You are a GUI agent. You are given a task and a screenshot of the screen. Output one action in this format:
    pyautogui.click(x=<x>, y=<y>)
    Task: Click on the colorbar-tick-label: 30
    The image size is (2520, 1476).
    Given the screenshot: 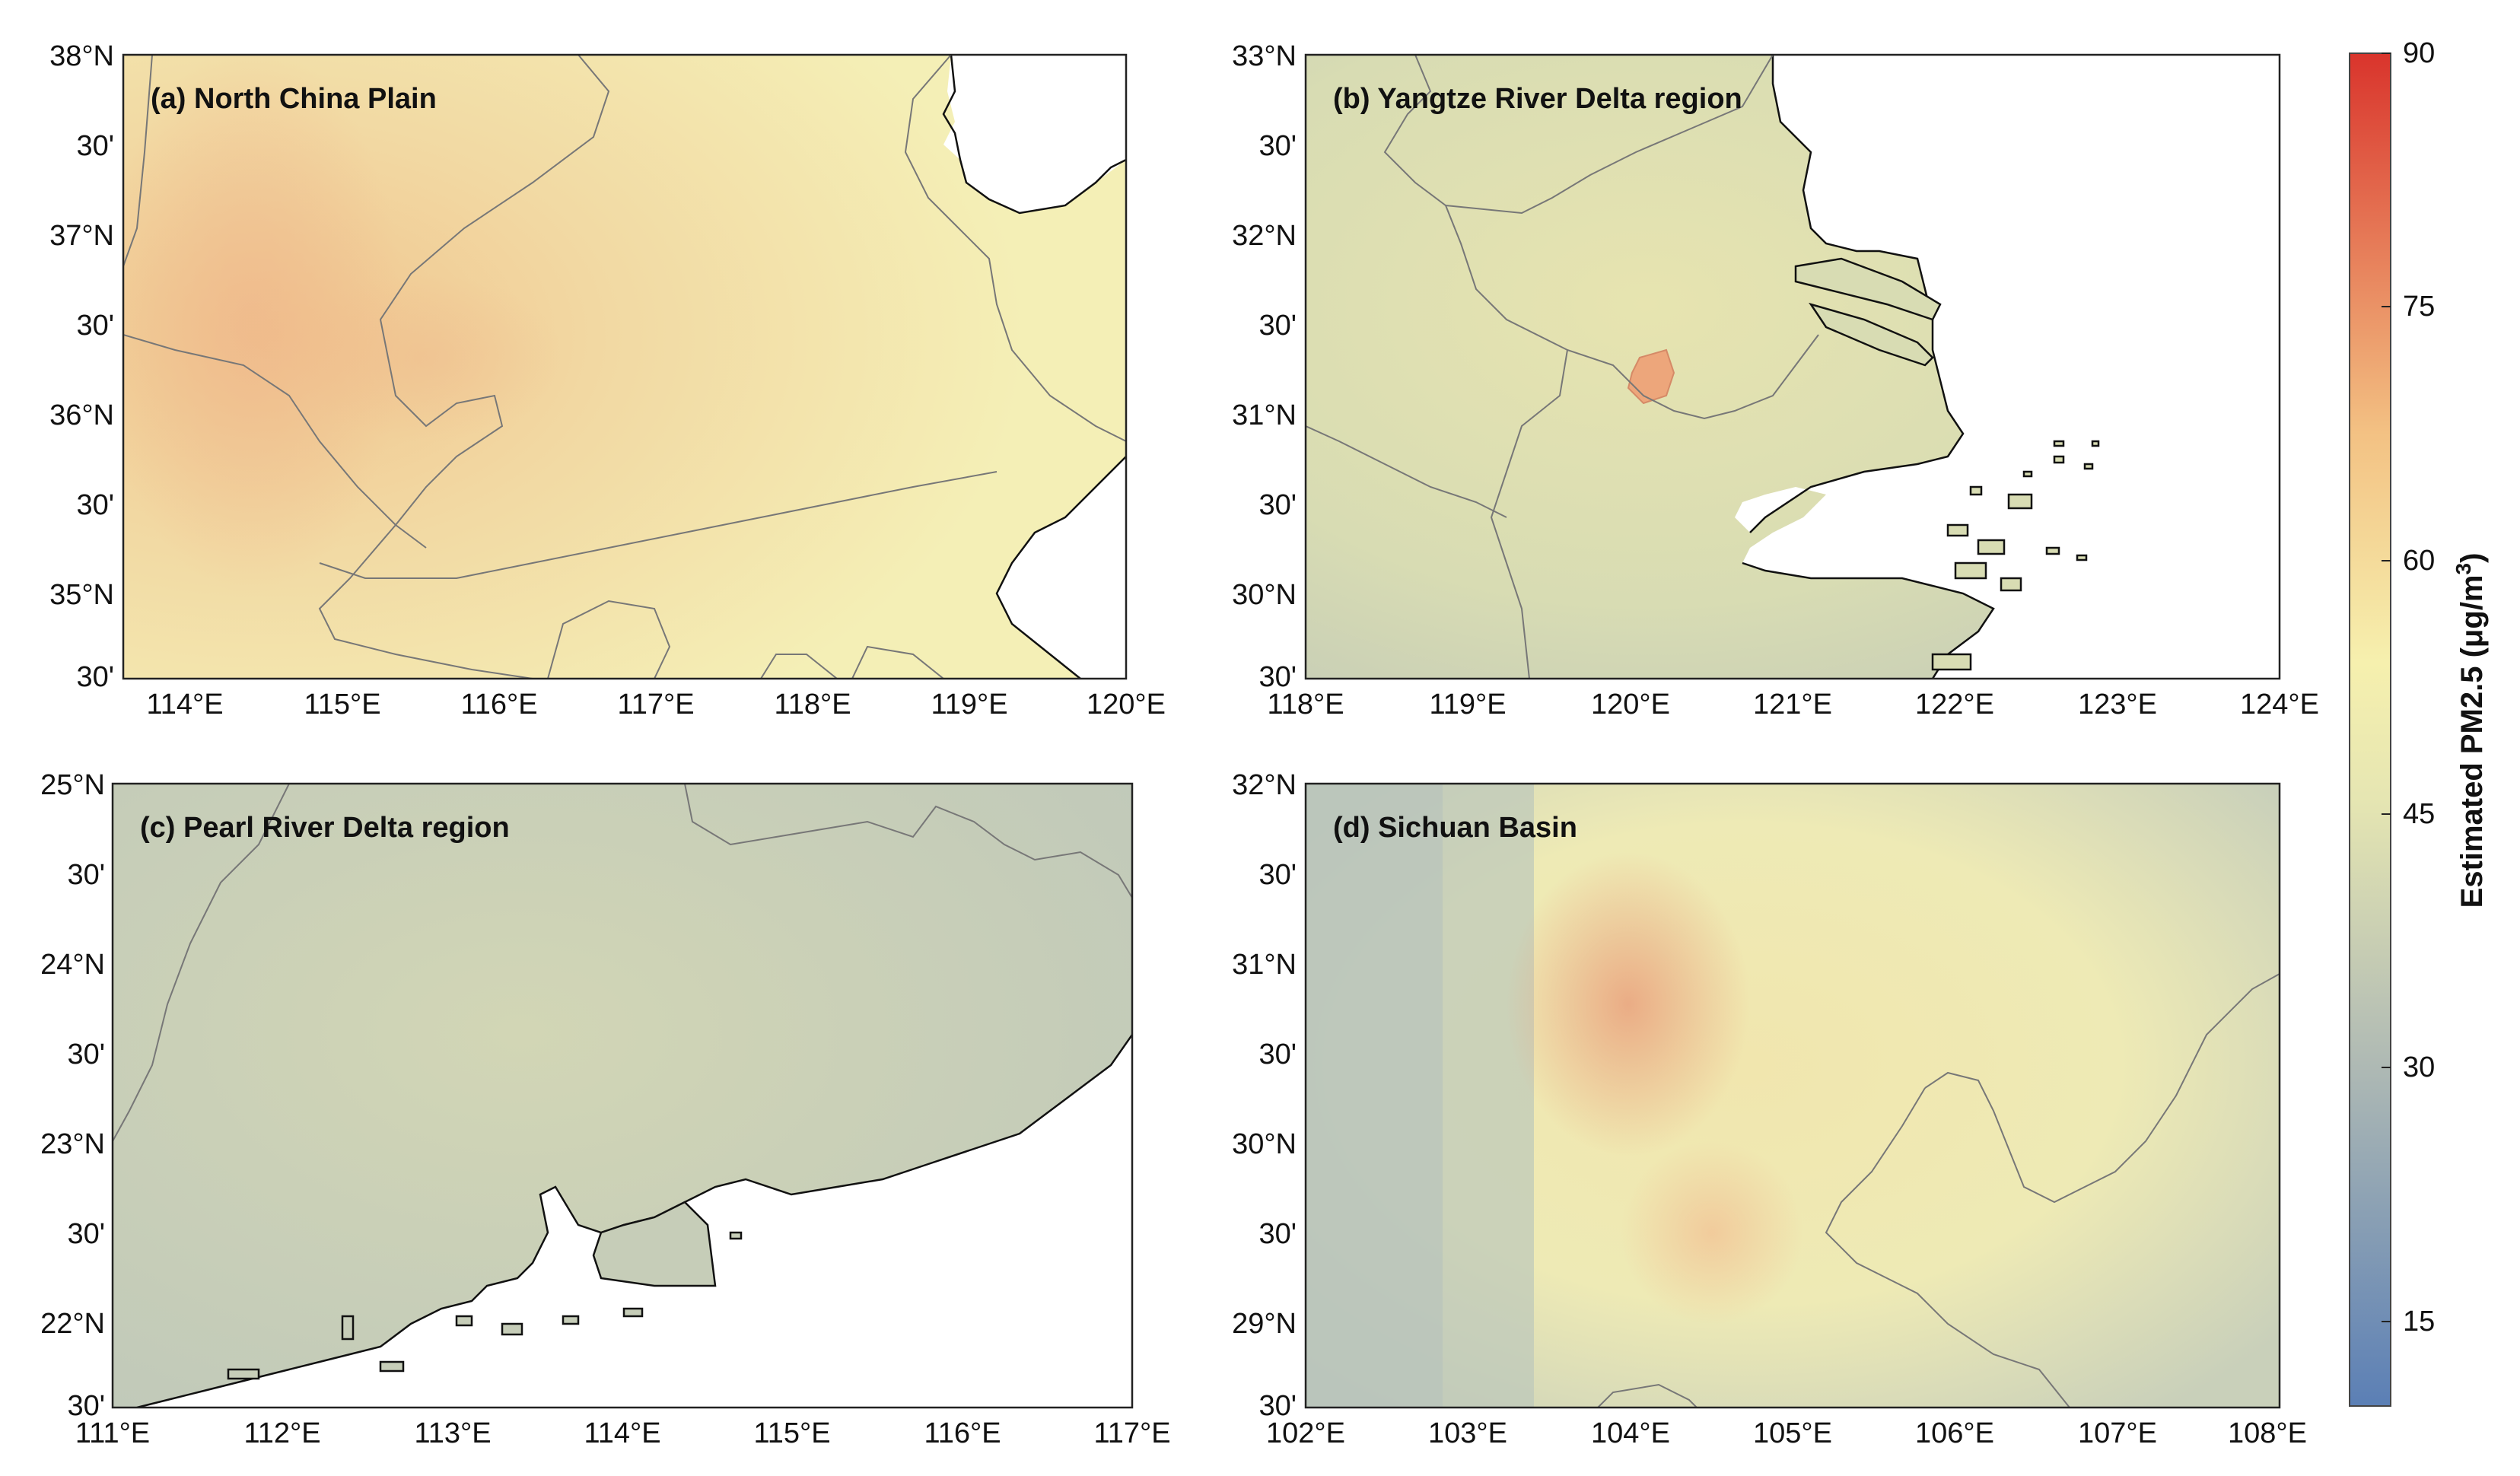 What is the action you would take?
    pyautogui.click(x=2419, y=1067)
    